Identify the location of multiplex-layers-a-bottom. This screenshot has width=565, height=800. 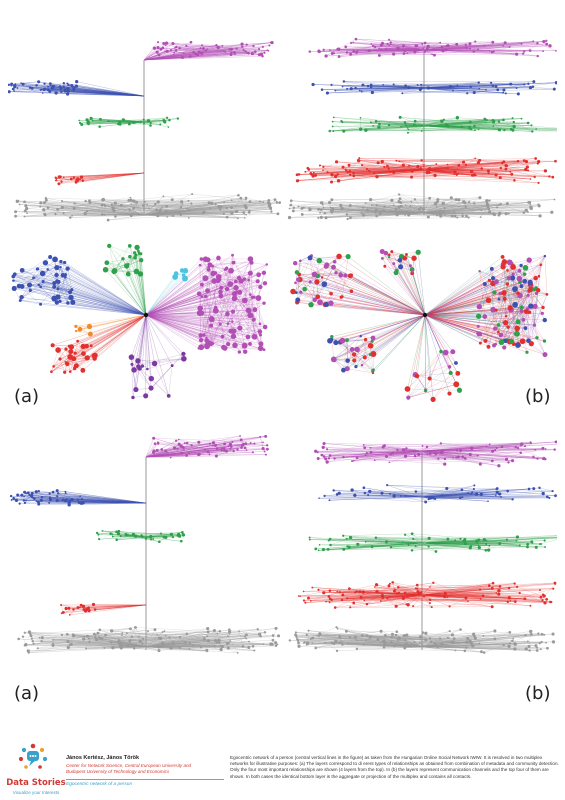
(145, 547).